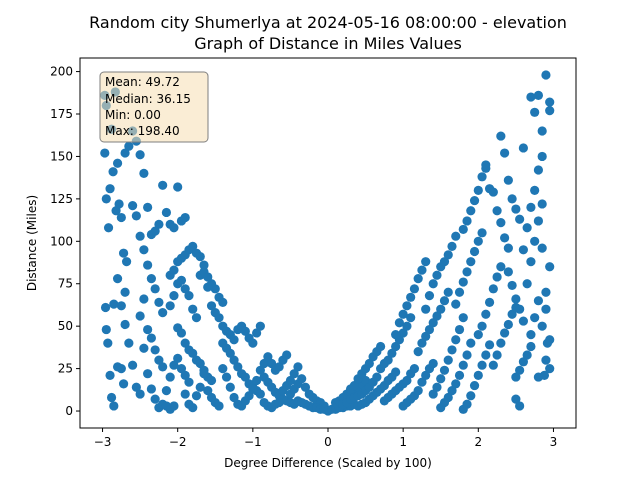  What do you see at coordinates (61, 199) in the screenshot?
I see `y-tick-label: 125` at bounding box center [61, 199].